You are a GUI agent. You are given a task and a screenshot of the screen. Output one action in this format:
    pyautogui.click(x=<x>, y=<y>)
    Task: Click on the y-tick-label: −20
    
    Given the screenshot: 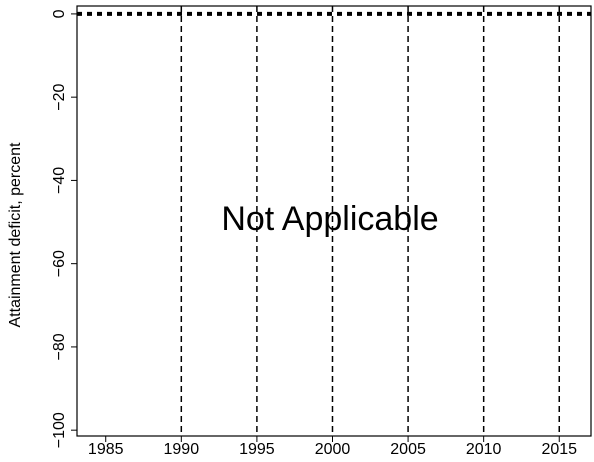 What is the action you would take?
    pyautogui.click(x=59, y=96)
    